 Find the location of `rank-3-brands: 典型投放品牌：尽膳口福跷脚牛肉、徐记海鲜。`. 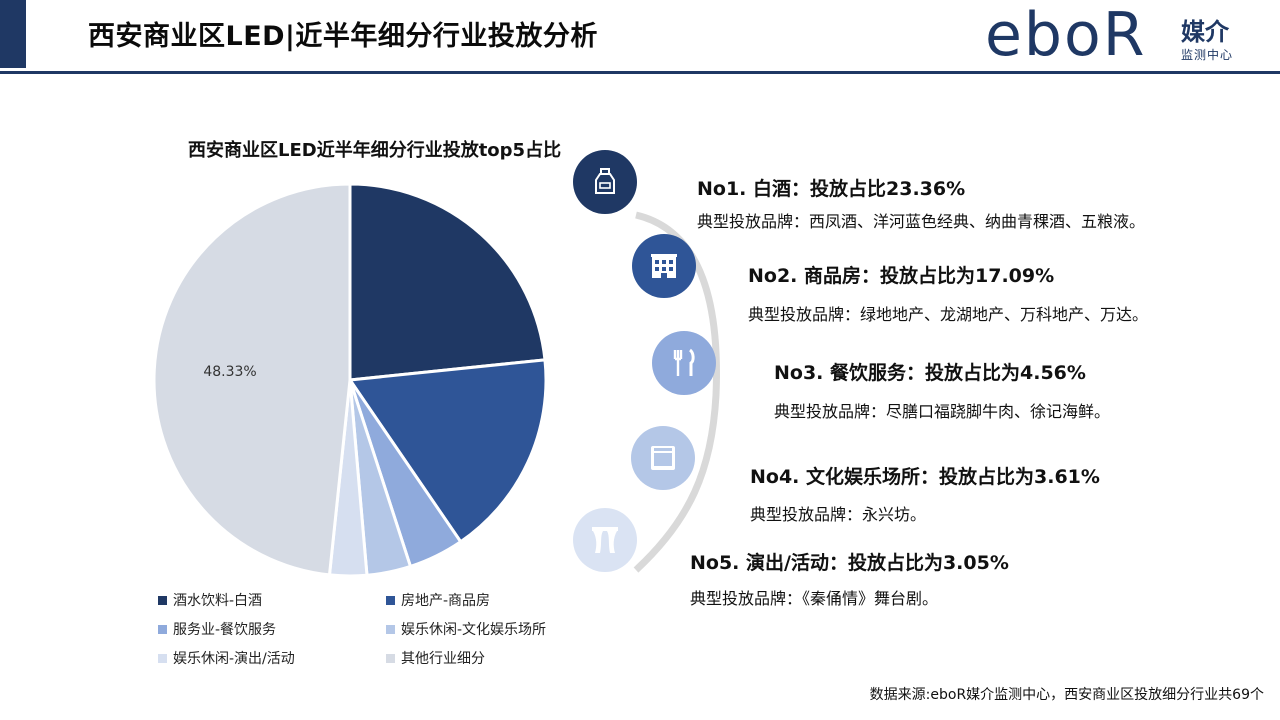

rank-3-brands: 典型投放品牌：尽膳口福跷脚牛肉、徐记海鲜。 is located at coordinates (942, 411).